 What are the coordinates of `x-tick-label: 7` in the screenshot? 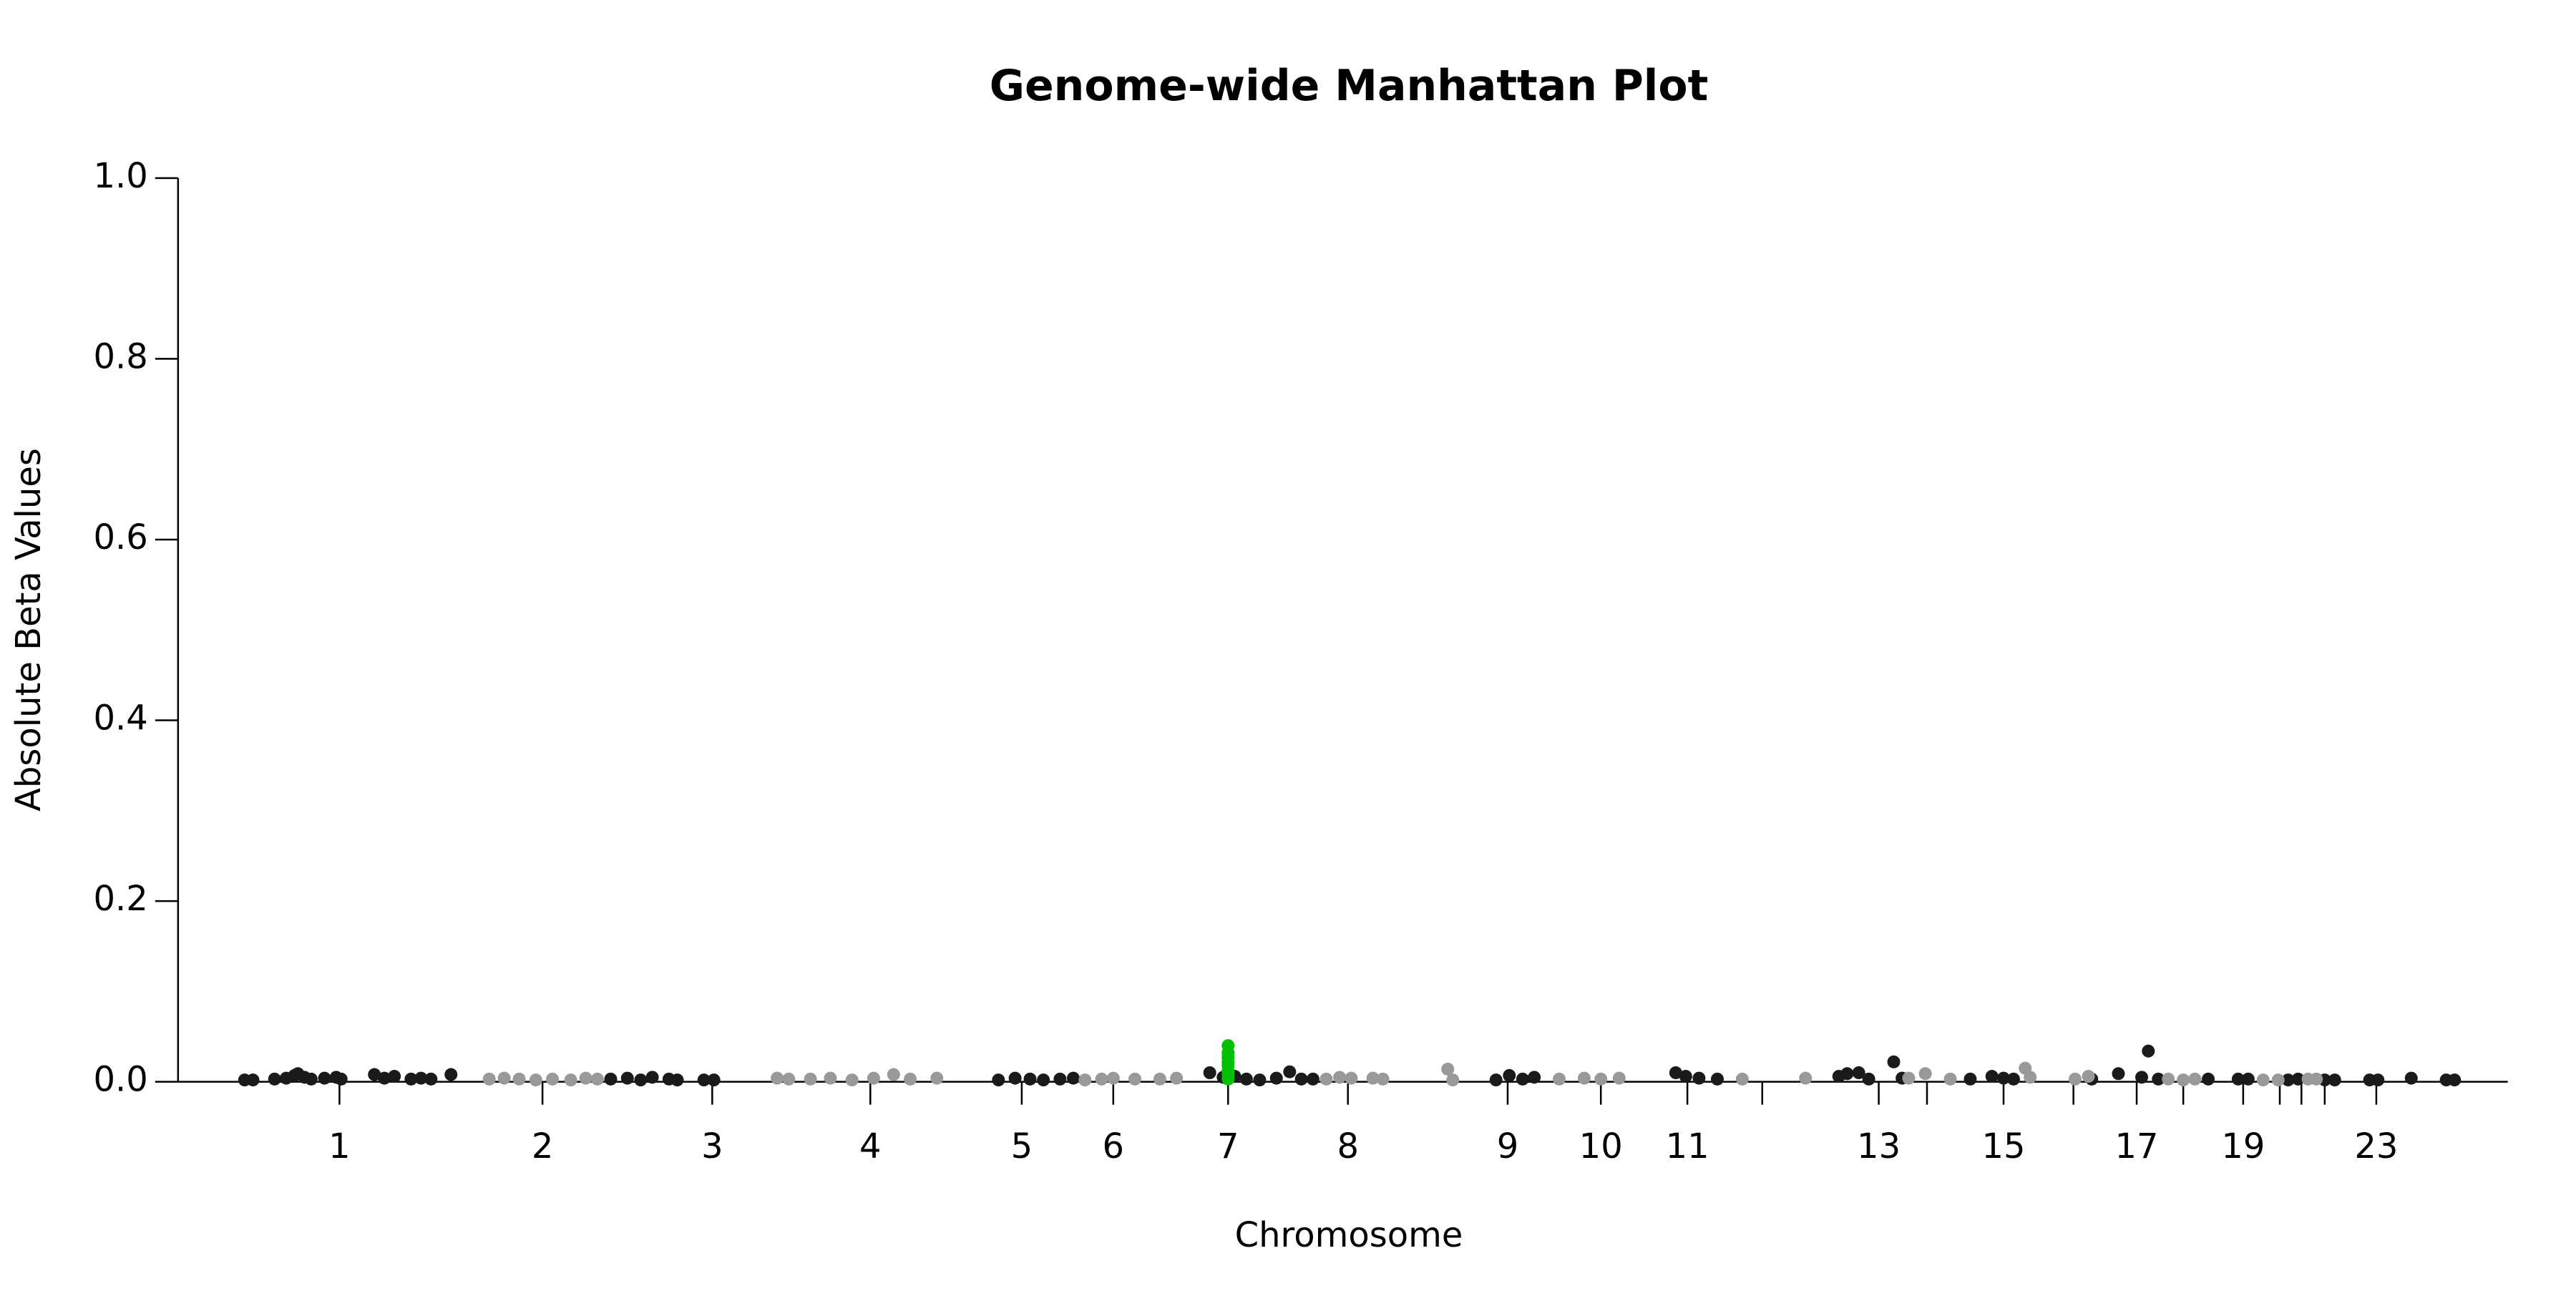 It's located at (1228, 1146).